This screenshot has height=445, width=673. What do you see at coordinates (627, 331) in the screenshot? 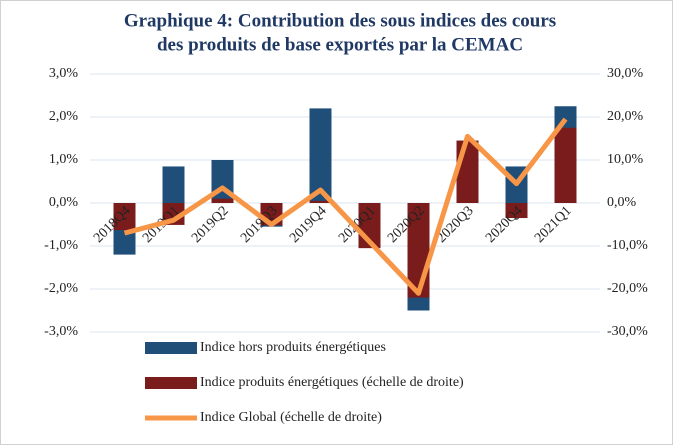
I see `y2-tick-label: -30,0%` at bounding box center [627, 331].